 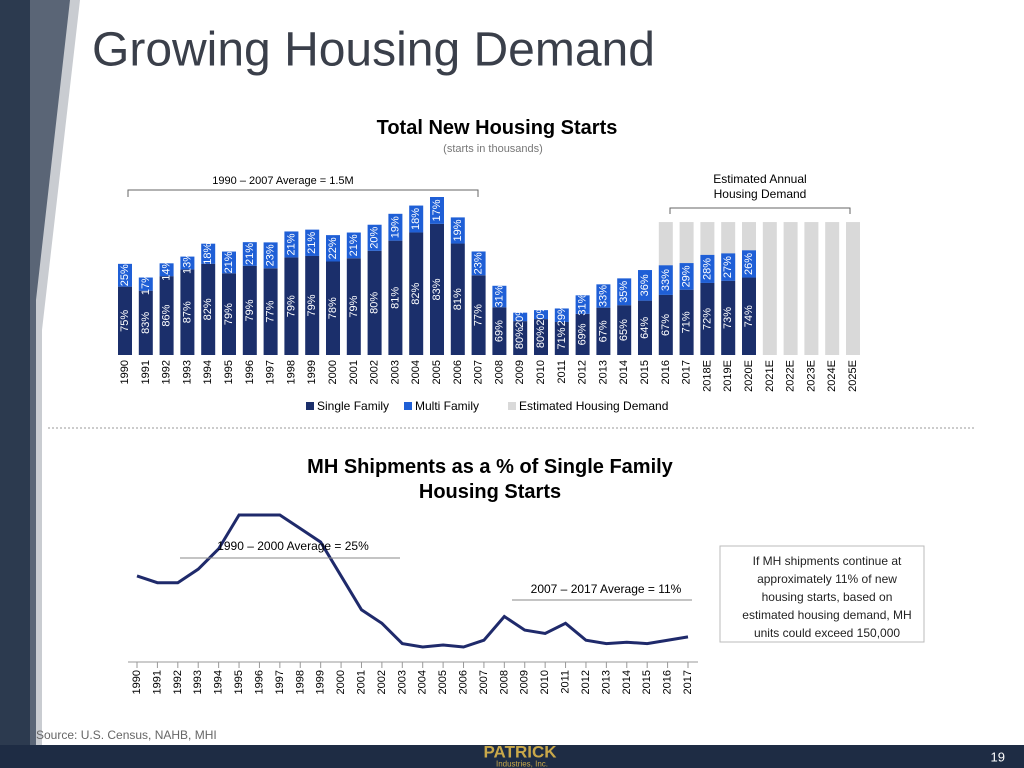 I want to click on data-label: 73%, so click(x=728, y=318).